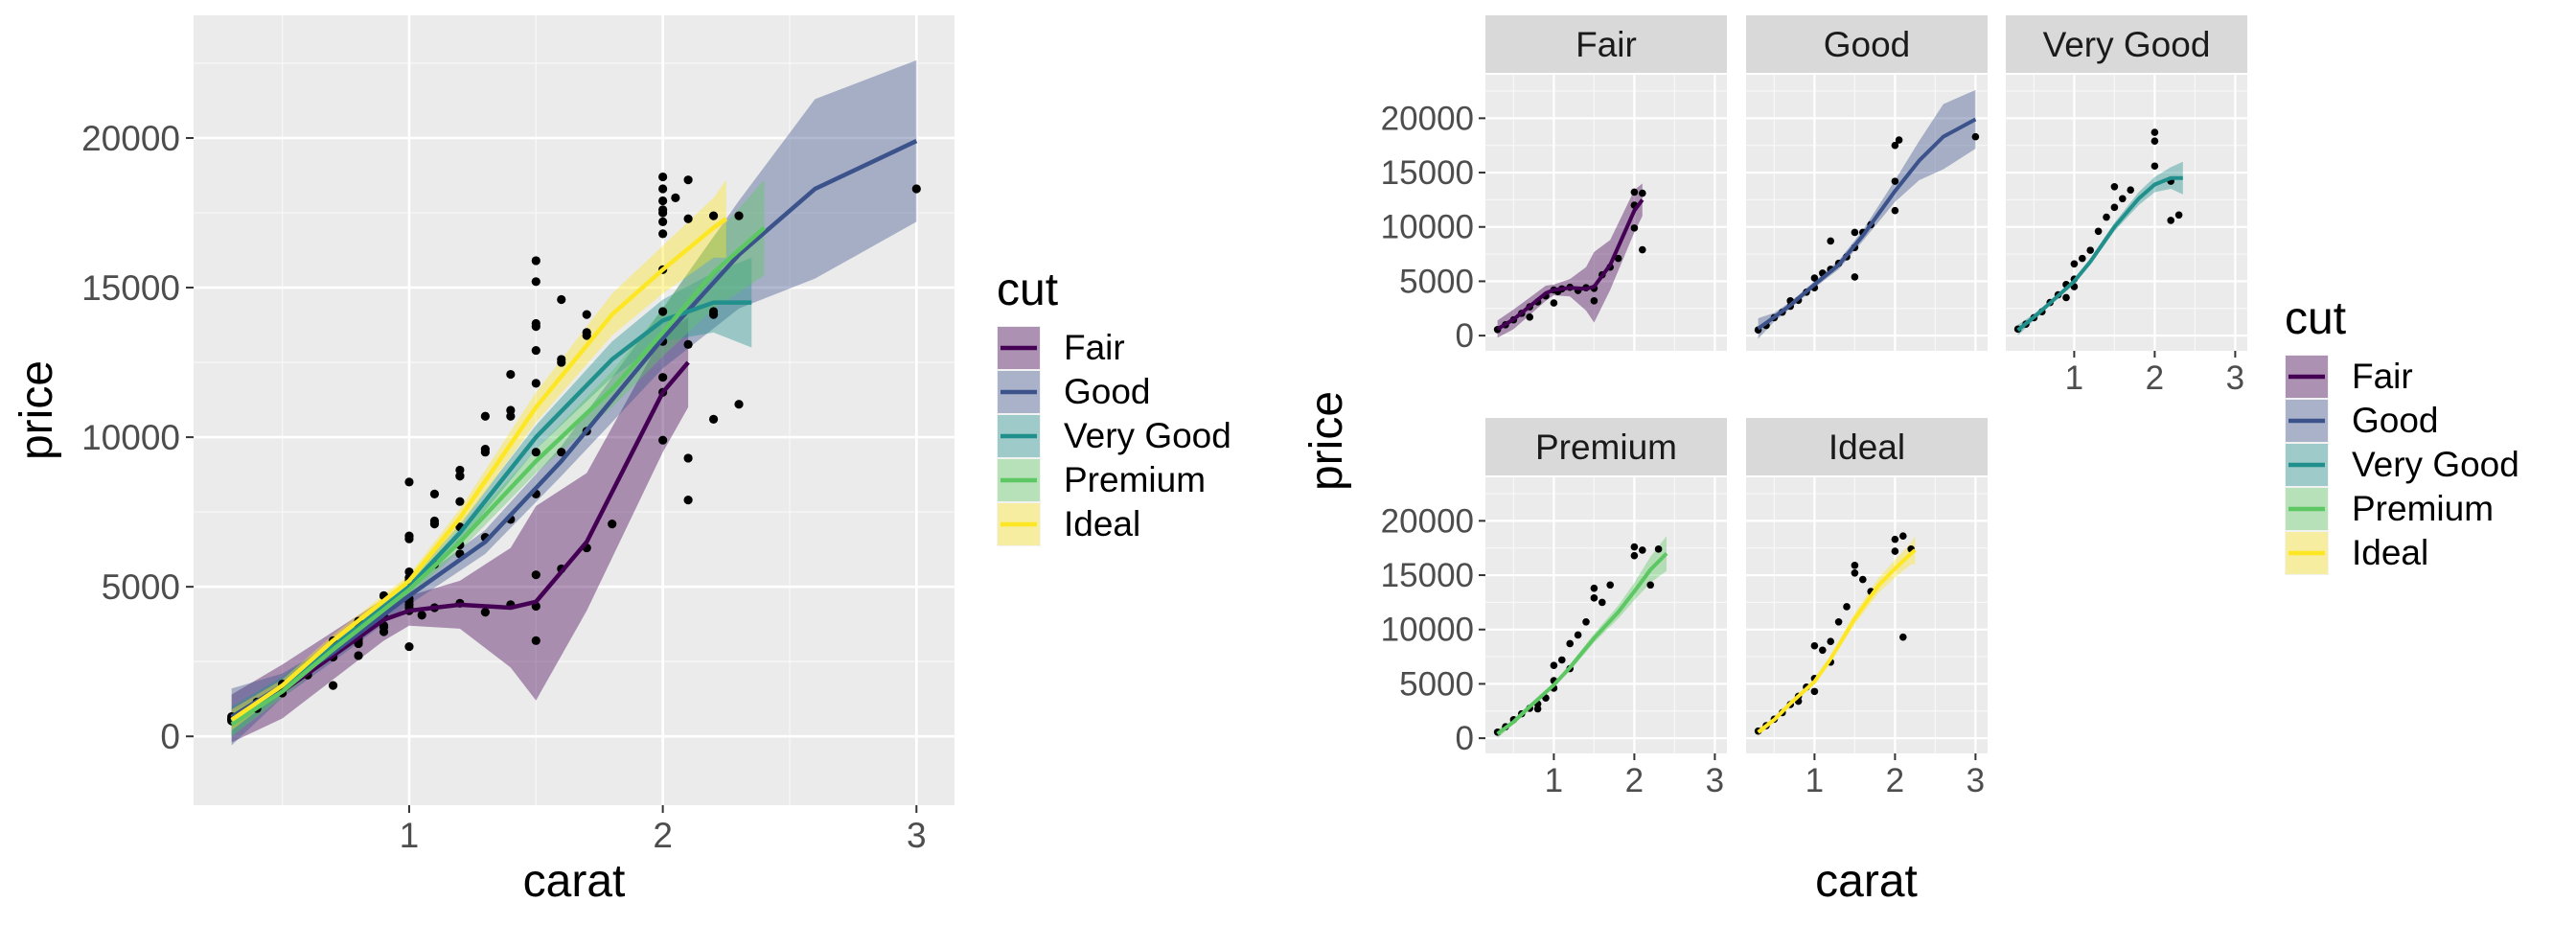 Image resolution: width=2576 pixels, height=925 pixels. I want to click on y-axis-title: price, so click(37, 410).